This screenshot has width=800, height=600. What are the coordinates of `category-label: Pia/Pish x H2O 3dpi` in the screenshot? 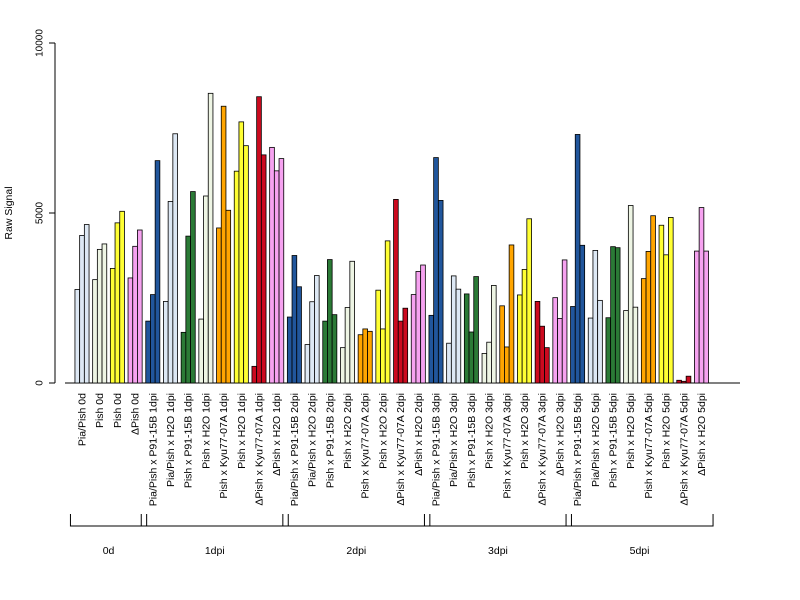 It's located at (454, 440).